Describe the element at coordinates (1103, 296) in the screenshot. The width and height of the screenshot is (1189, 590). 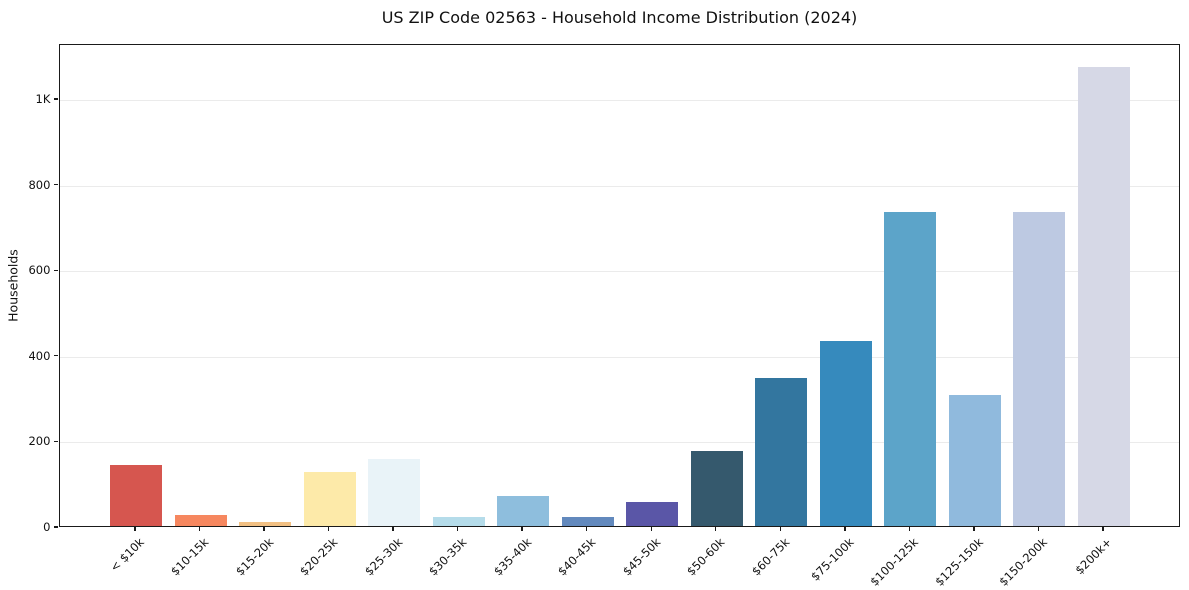
I see `bar-$200k+` at that location.